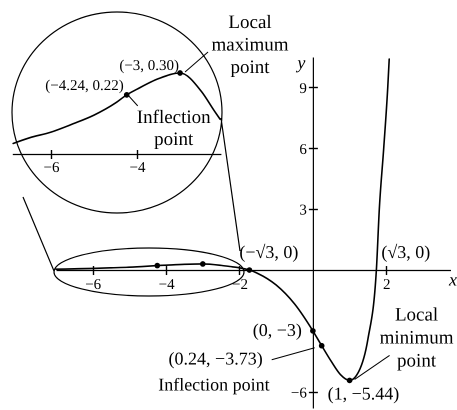 The image size is (457, 410). What do you see at coordinates (303, 150) in the screenshot?
I see `y-tick-label: 6` at bounding box center [303, 150].